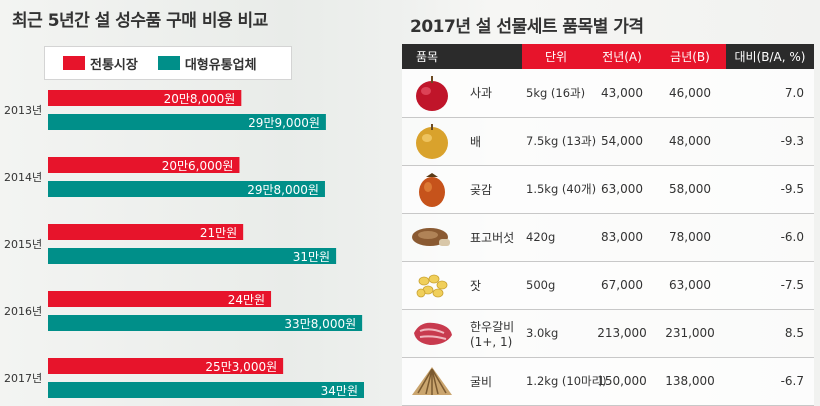  What do you see at coordinates (622, 381) in the screenshot?
I see `prev-price-cell: 150,000` at bounding box center [622, 381].